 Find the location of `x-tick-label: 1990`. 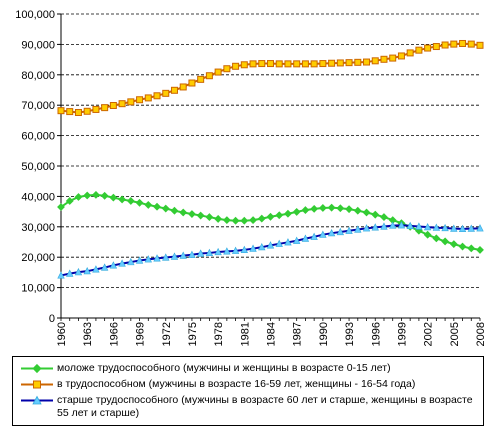

x-tick-label: 1990 is located at coordinates (324, 334).